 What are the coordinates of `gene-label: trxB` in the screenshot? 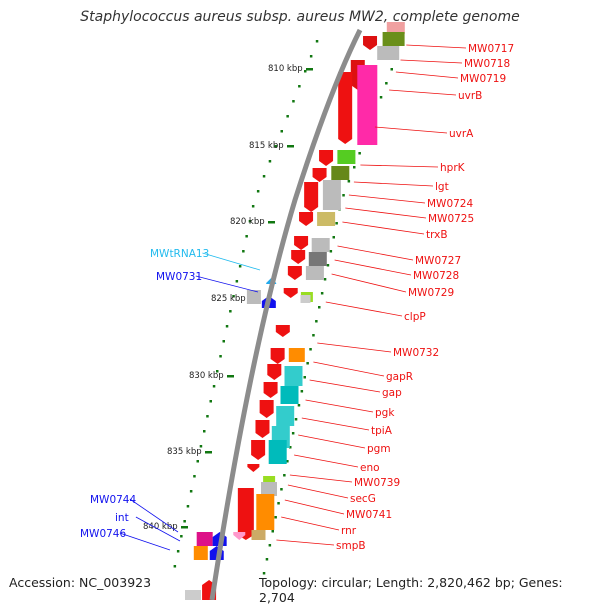 It's located at (437, 235).